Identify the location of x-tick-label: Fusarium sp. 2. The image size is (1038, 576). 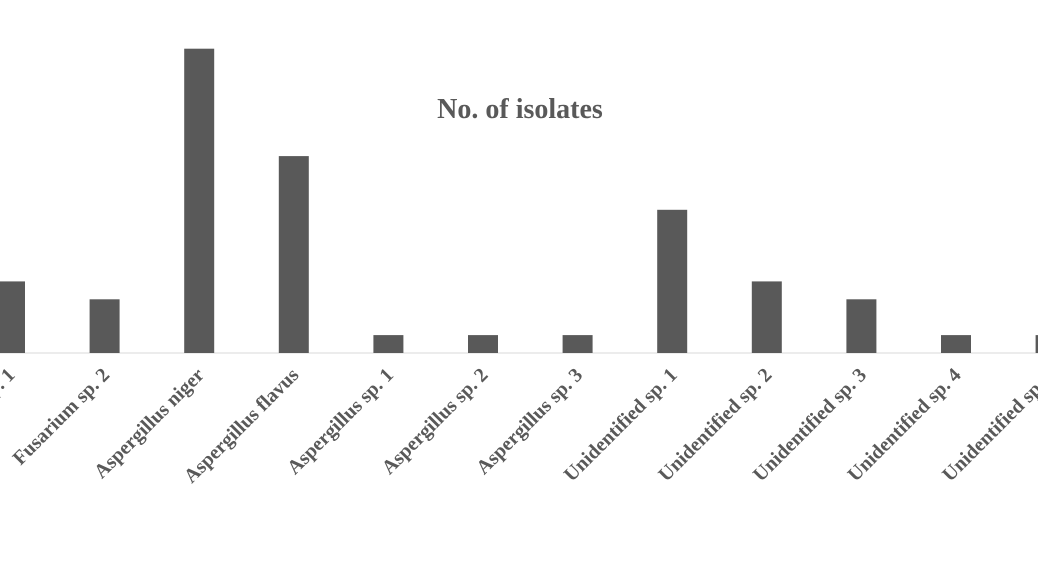
(62, 417).